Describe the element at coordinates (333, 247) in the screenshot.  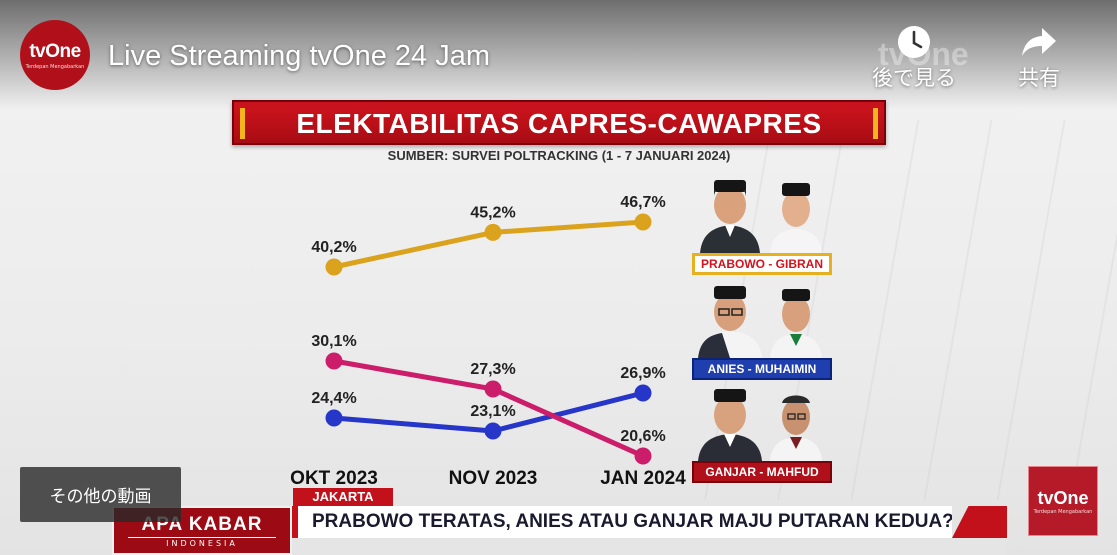
I see `data-label: 40,2%` at that location.